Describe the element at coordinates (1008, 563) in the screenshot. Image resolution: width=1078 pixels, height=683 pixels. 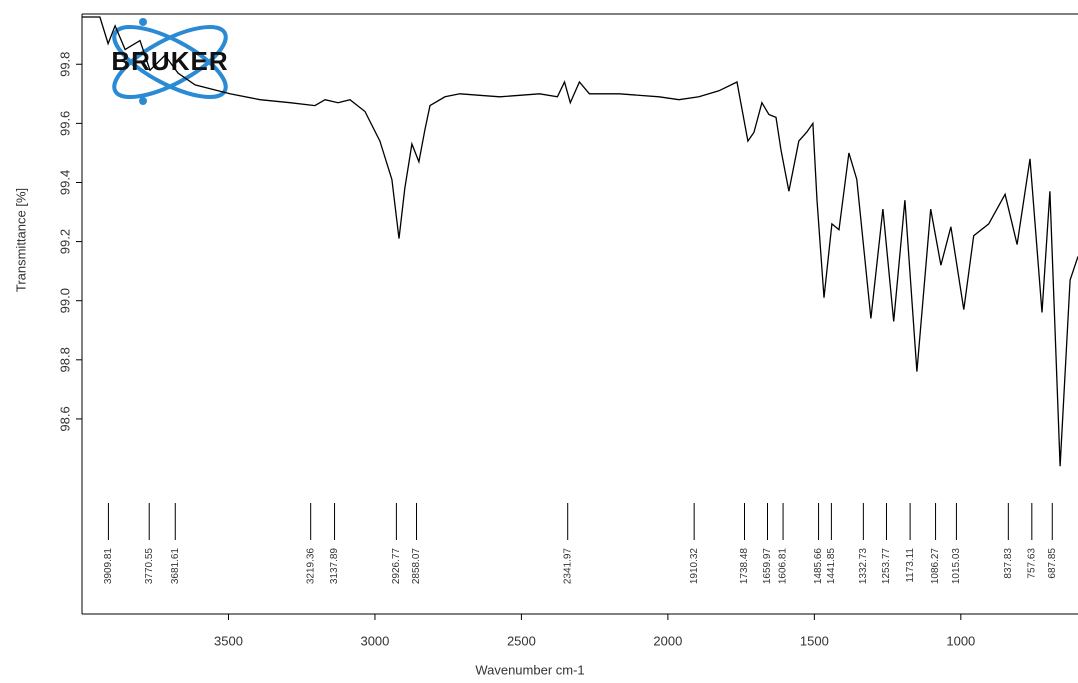
I see `peak-label: 837.83` at that location.